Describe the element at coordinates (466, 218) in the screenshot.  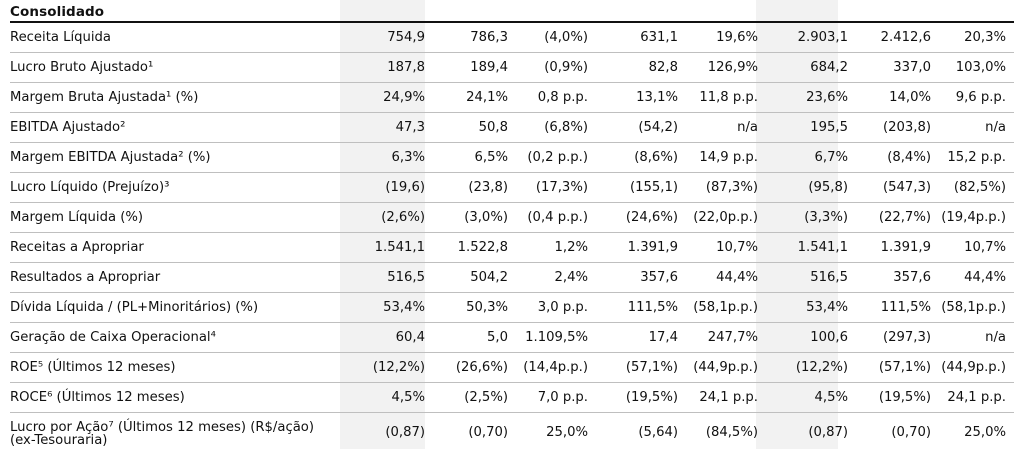
I see `table-cell: (3,0%)` at that location.